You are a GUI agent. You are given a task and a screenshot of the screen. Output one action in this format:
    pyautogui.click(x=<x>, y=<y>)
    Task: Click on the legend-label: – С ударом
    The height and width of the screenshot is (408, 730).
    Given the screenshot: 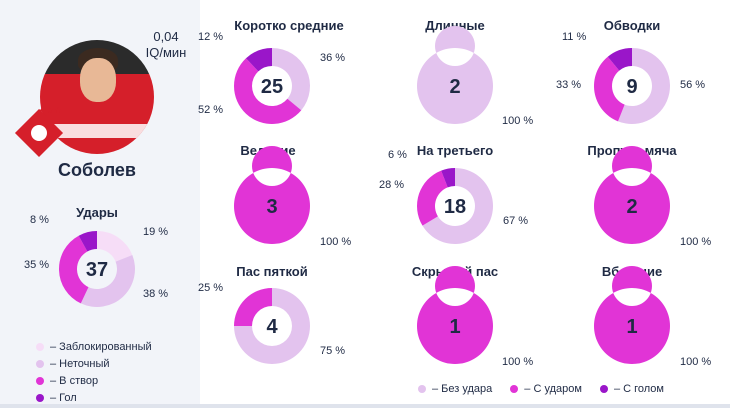 What is the action you would take?
    pyautogui.click(x=553, y=389)
    